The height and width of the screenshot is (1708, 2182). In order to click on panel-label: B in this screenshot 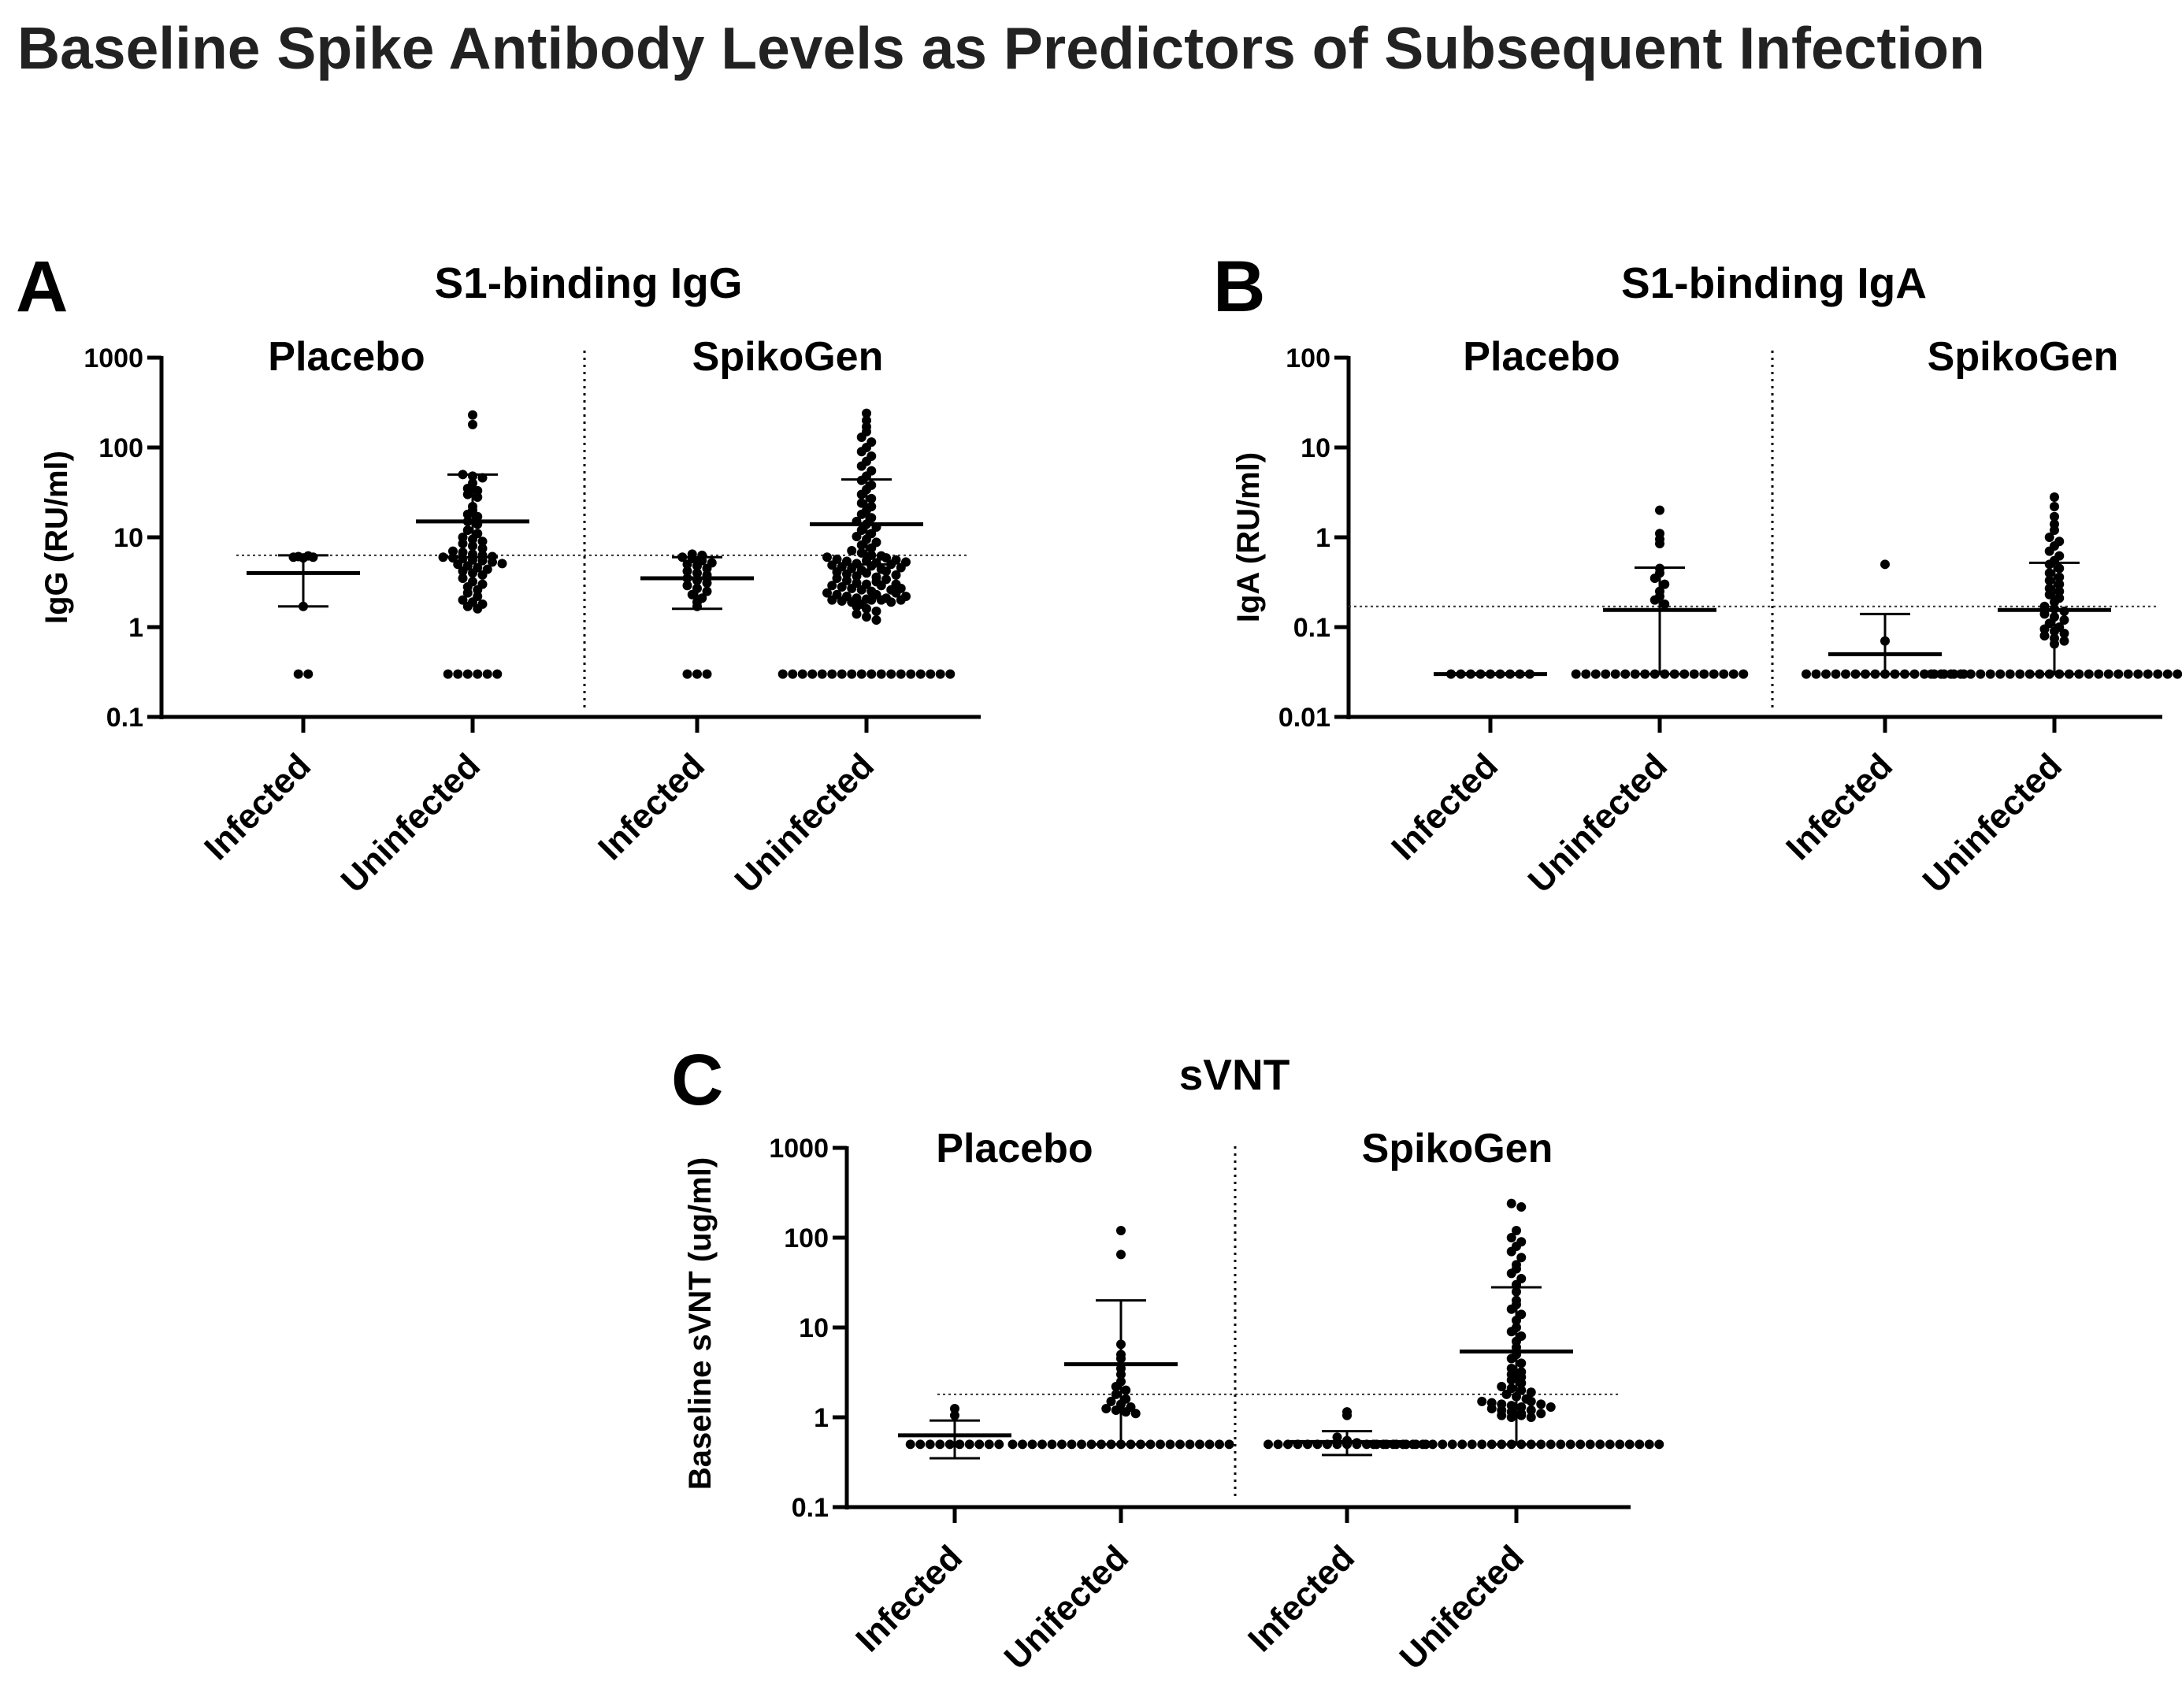, I will do `click(1239, 287)`.